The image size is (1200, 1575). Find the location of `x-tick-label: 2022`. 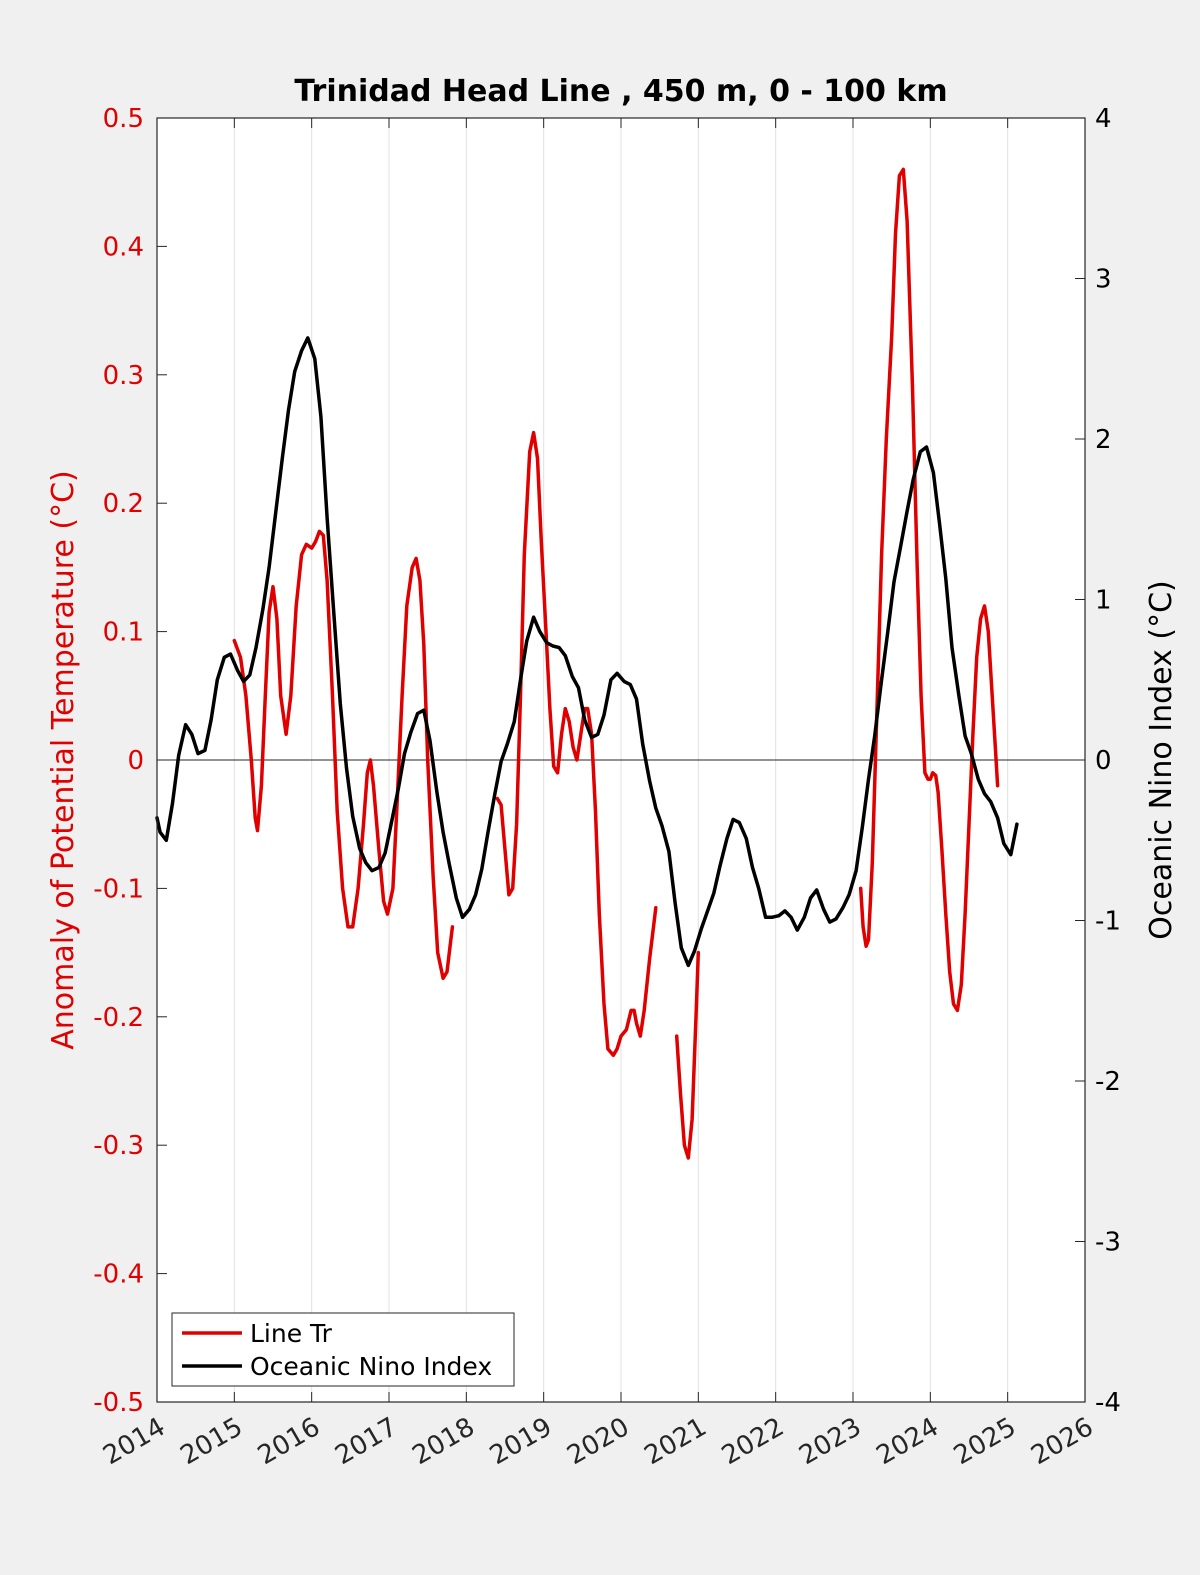

x-tick-label: 2022 is located at coordinates (753, 1441).